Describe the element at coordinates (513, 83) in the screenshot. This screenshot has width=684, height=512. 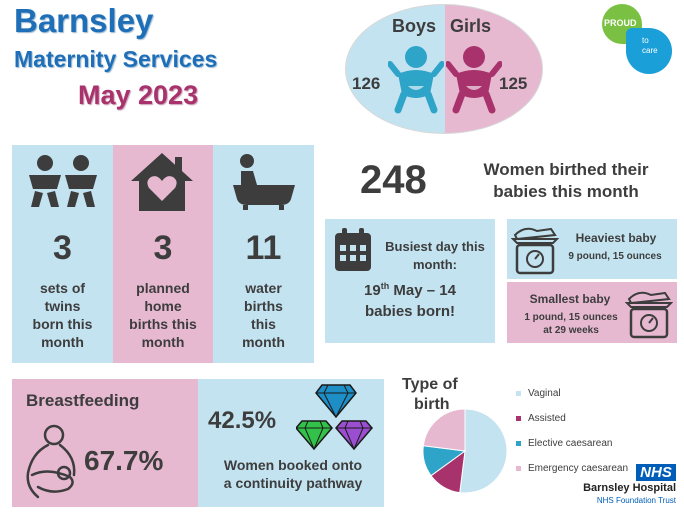
I see `girls-count: 125` at that location.